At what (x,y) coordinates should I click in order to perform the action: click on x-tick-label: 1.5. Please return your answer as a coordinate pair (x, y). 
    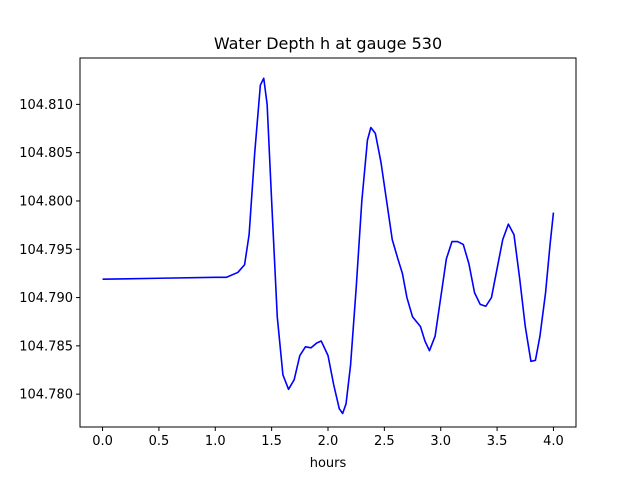
    Looking at the image, I should click on (271, 441).